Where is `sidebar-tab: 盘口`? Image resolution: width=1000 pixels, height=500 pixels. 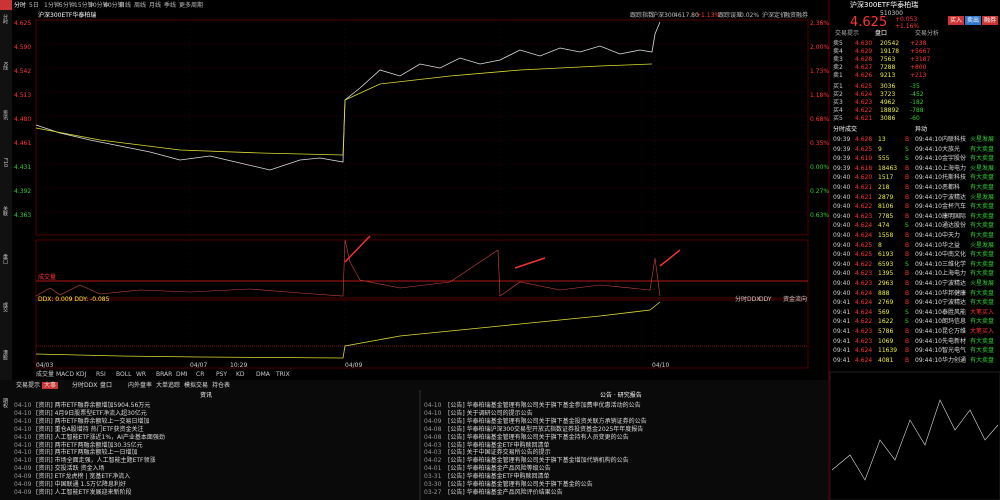
sidebar-tab: 盘口 is located at coordinates (5, 259).